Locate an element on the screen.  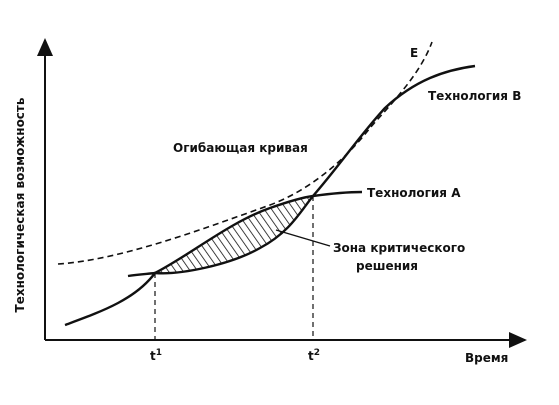
envelope-end-label: E is located at coordinates (414, 53).